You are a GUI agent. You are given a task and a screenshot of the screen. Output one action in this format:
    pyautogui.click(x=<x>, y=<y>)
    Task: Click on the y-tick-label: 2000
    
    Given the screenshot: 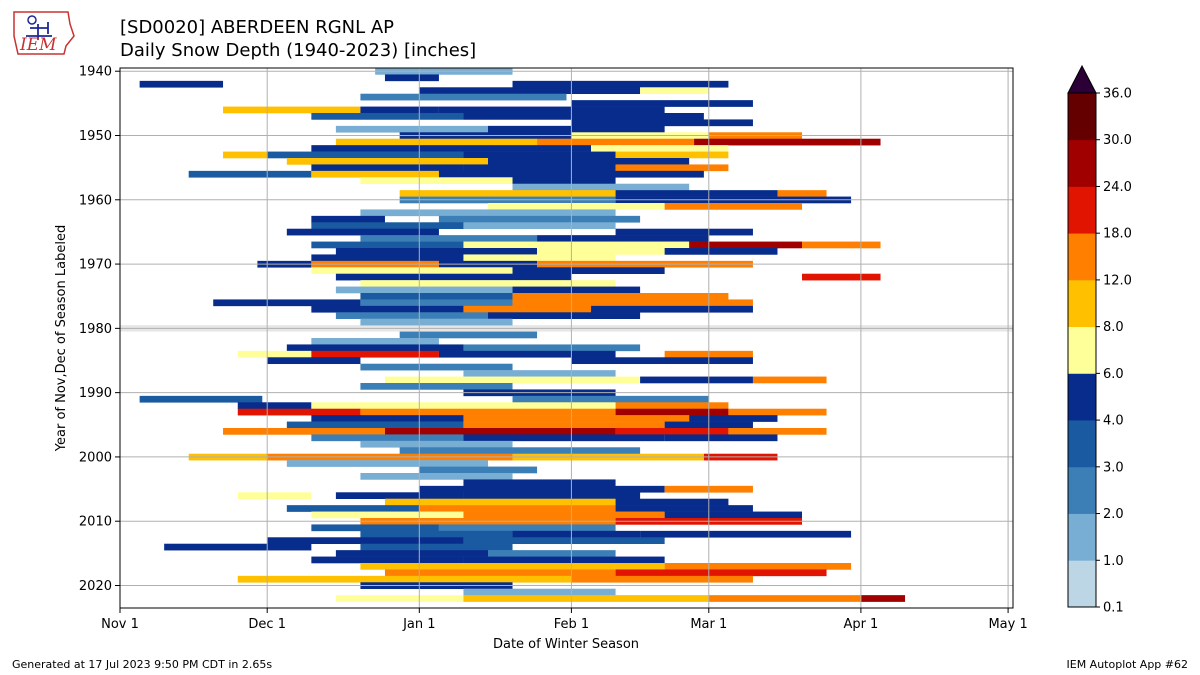 What is the action you would take?
    pyautogui.click(x=95, y=457)
    